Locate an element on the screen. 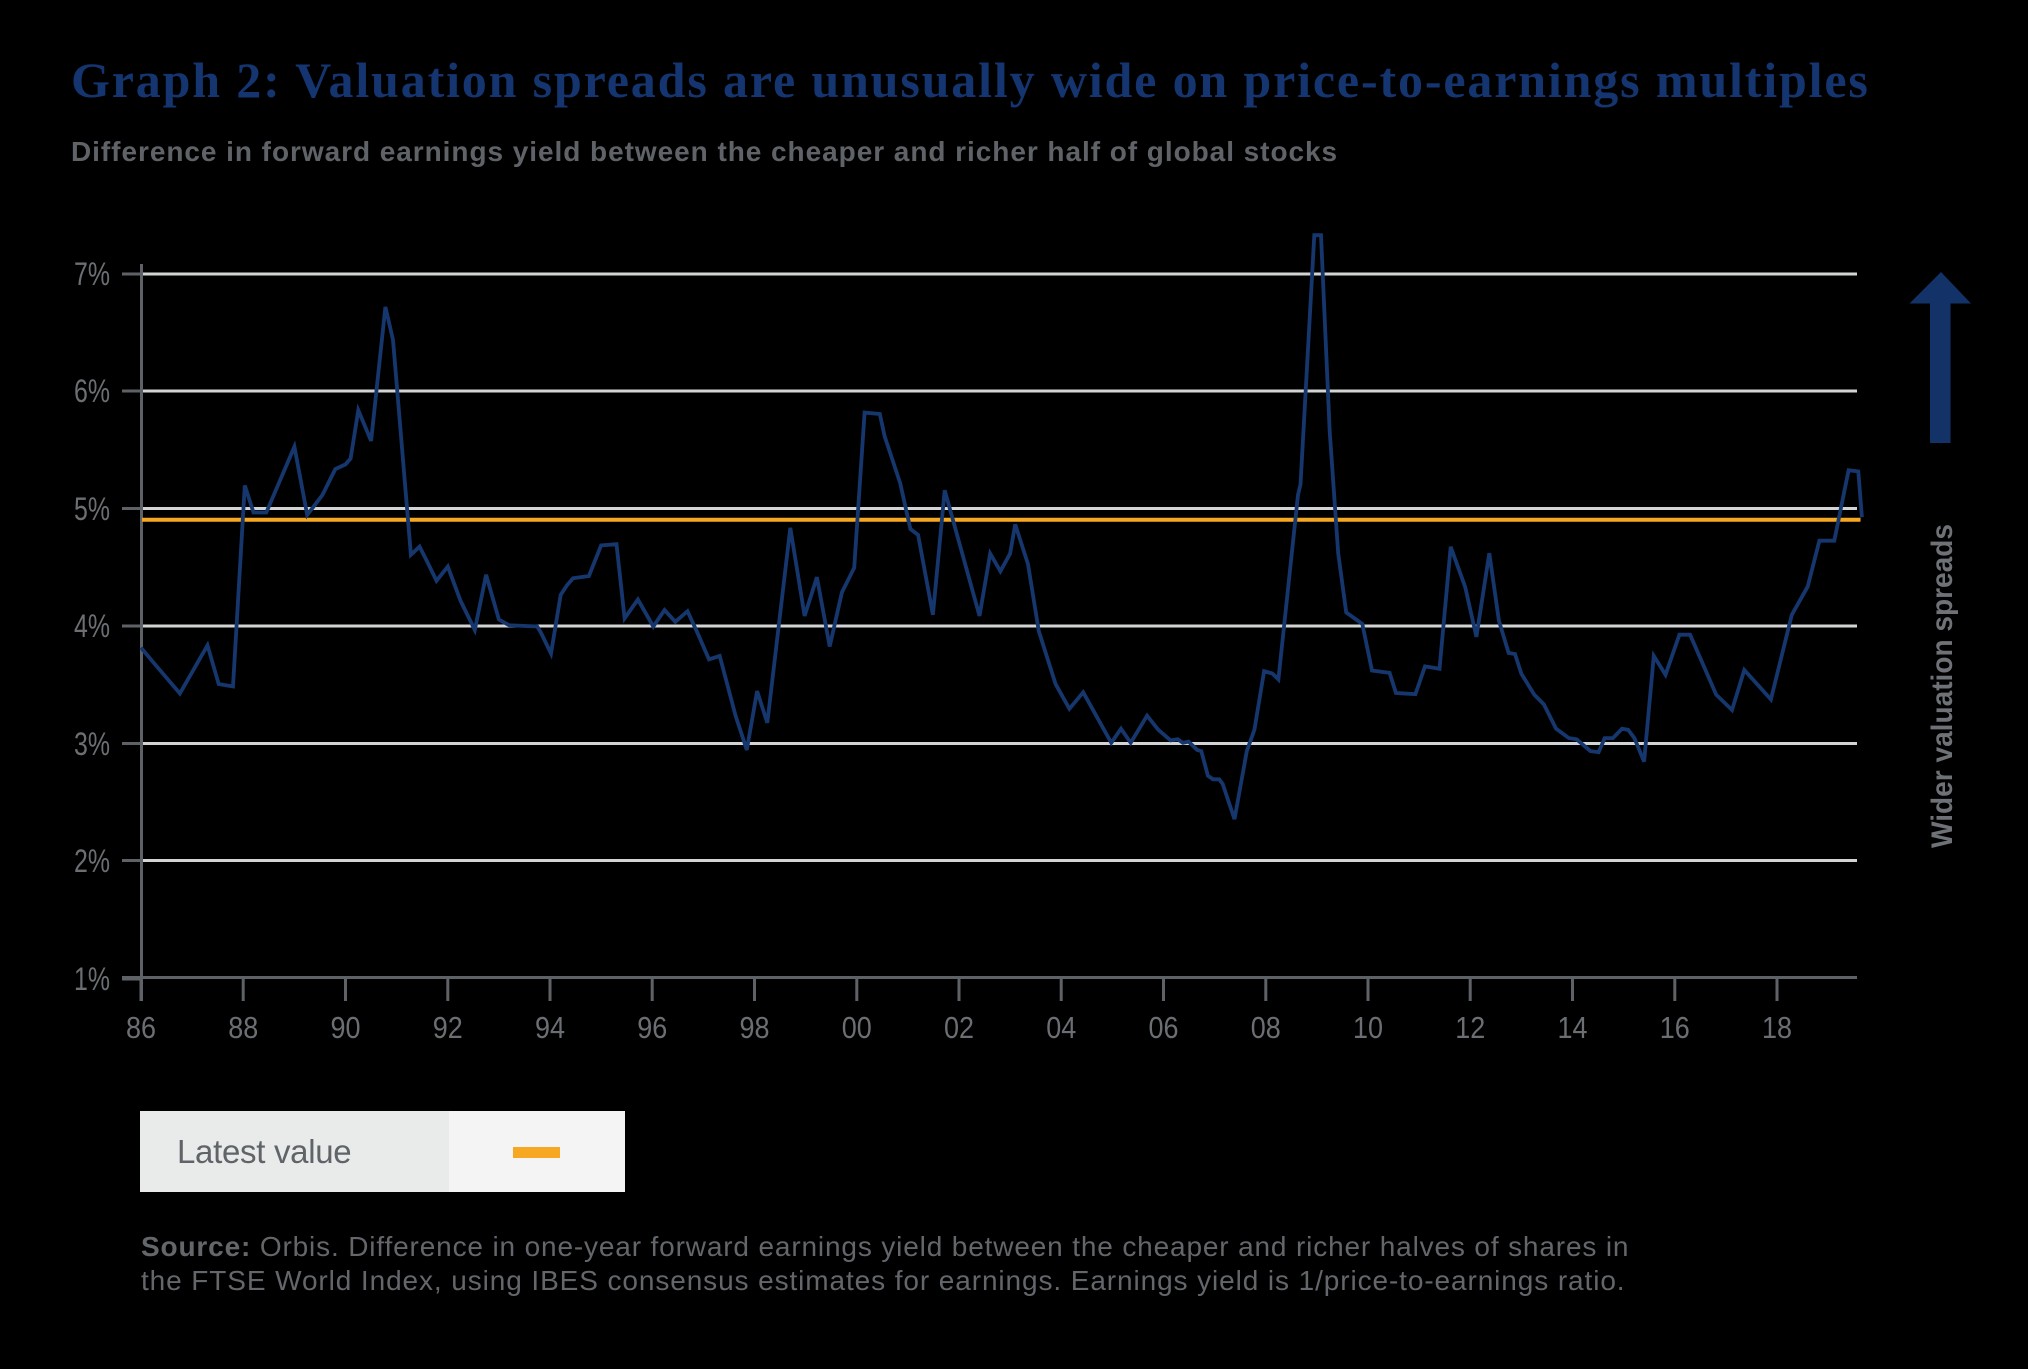 Image resolution: width=2028 pixels, height=1369 pixels. svg-text: 86 is located at coordinates (141, 1027).